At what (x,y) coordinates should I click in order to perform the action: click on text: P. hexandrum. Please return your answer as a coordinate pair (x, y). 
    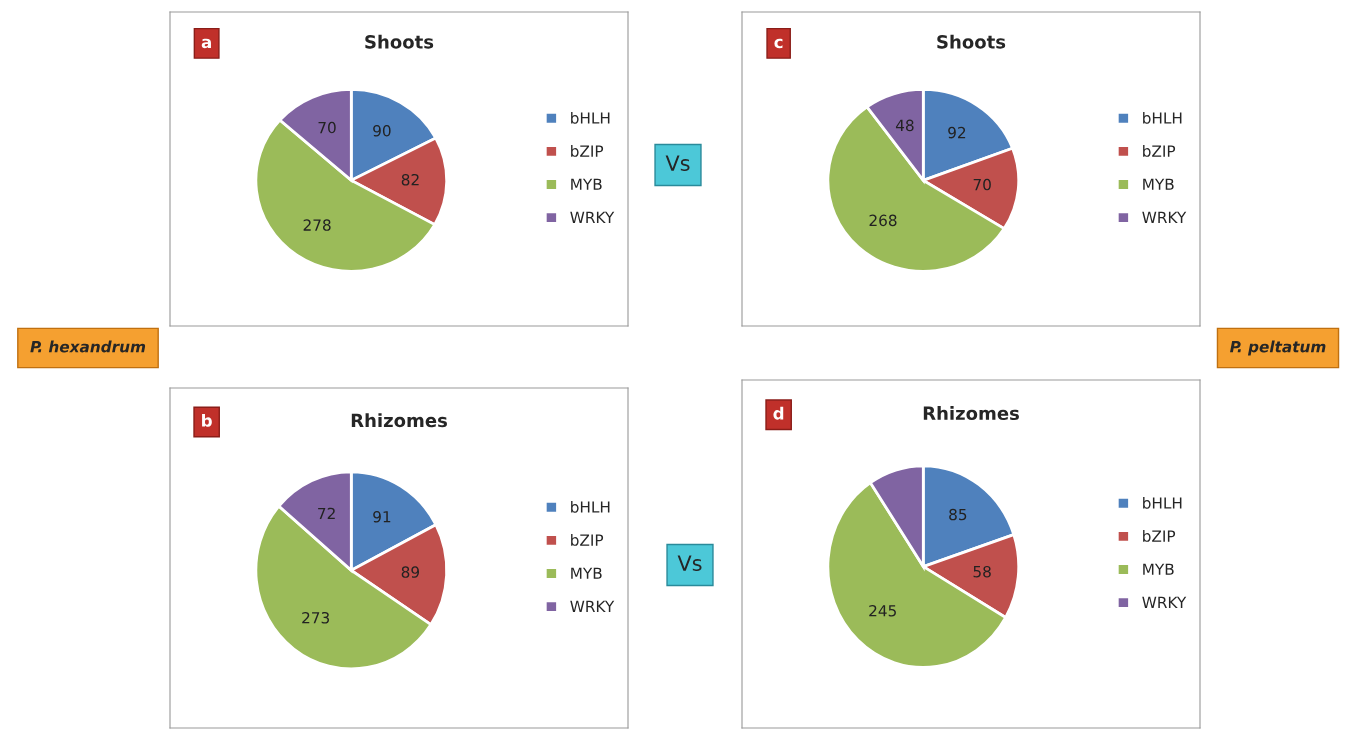
    Looking at the image, I should click on (88, 346).